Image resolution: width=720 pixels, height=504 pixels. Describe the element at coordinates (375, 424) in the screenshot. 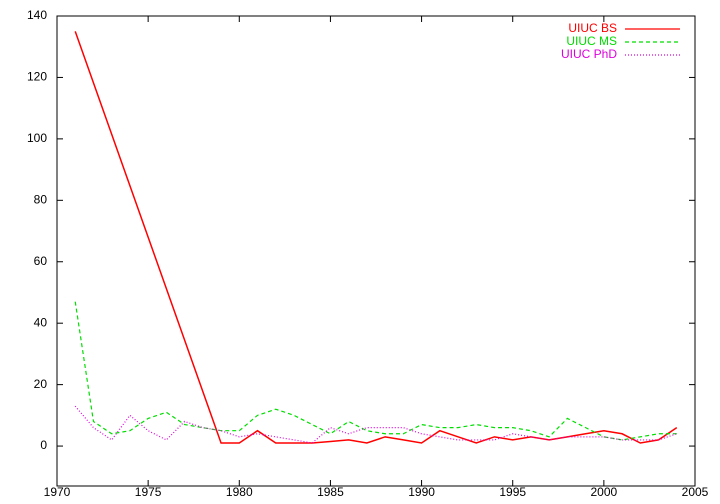

I see `series-line` at that location.